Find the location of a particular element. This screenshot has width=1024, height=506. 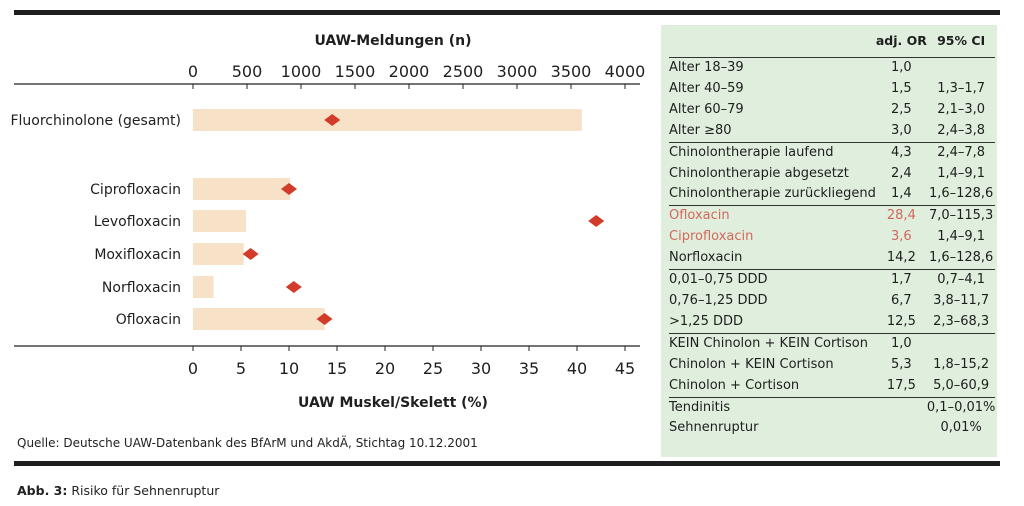

category-label: Levofloxacin is located at coordinates (137, 222).